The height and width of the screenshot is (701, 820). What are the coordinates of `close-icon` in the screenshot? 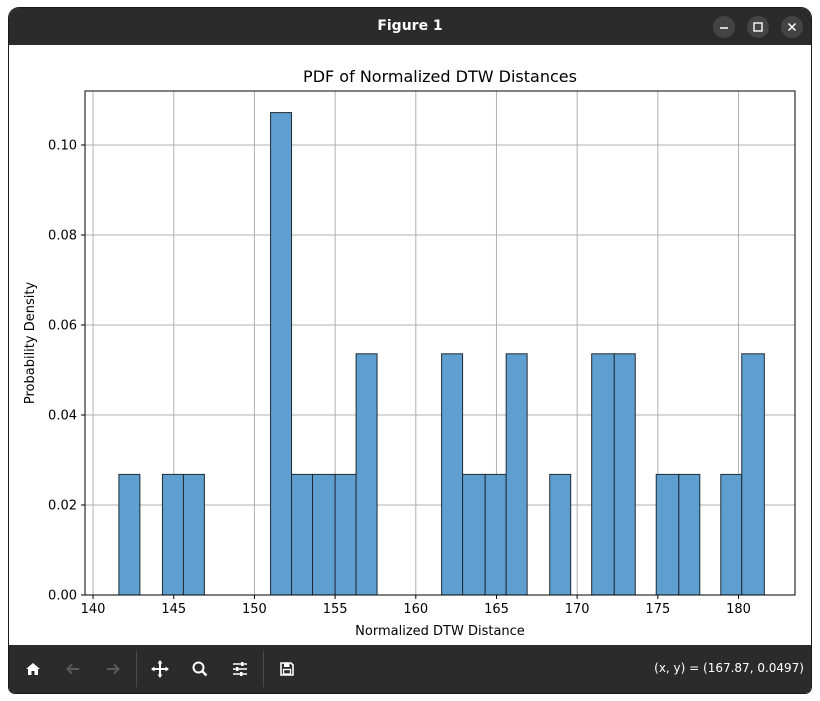 It's located at (792, 27).